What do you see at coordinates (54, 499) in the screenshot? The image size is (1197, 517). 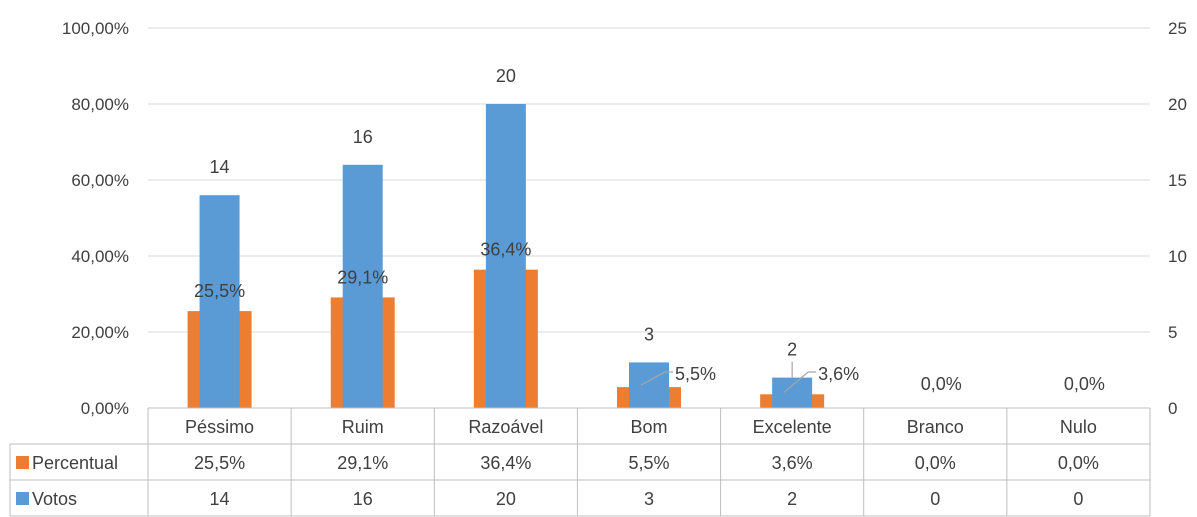 I see `series-name: Votos` at bounding box center [54, 499].